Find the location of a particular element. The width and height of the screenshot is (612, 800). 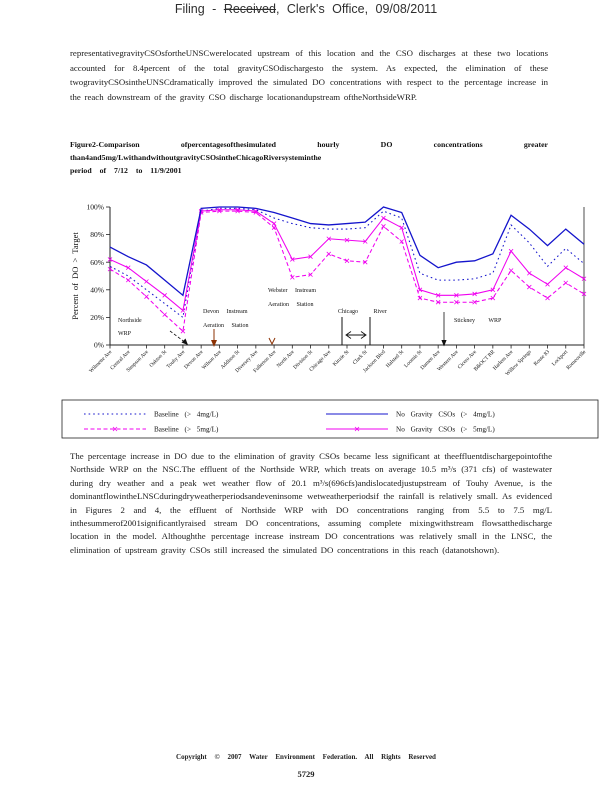

webster-arrowhead is located at coordinates (272, 341).